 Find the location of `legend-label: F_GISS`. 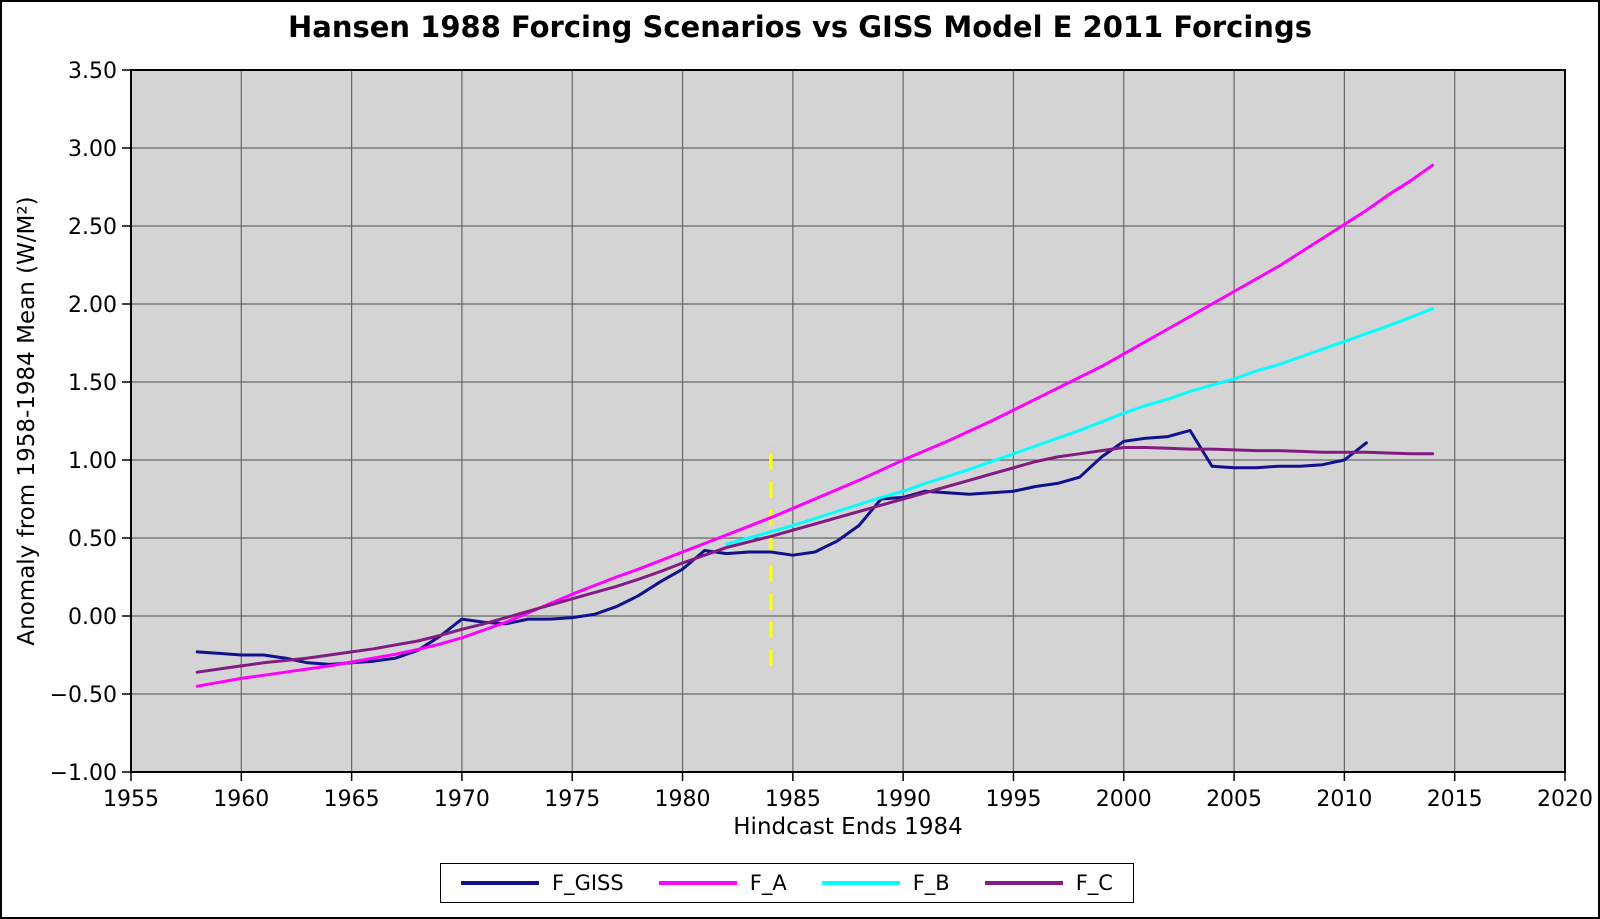

legend-label: F_GISS is located at coordinates (588, 883).